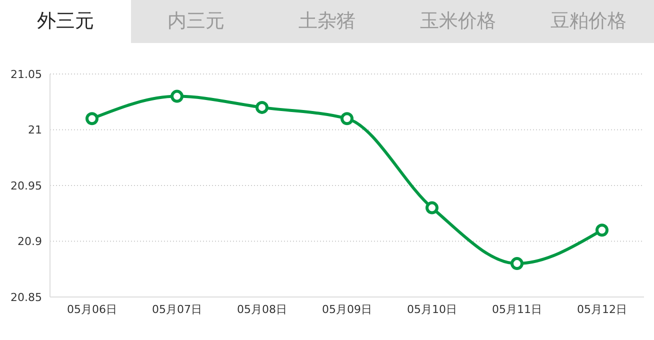 The height and width of the screenshot is (340, 654). Describe the element at coordinates (347, 309) in the screenshot. I see `x-tick-label: 05月09日` at that location.